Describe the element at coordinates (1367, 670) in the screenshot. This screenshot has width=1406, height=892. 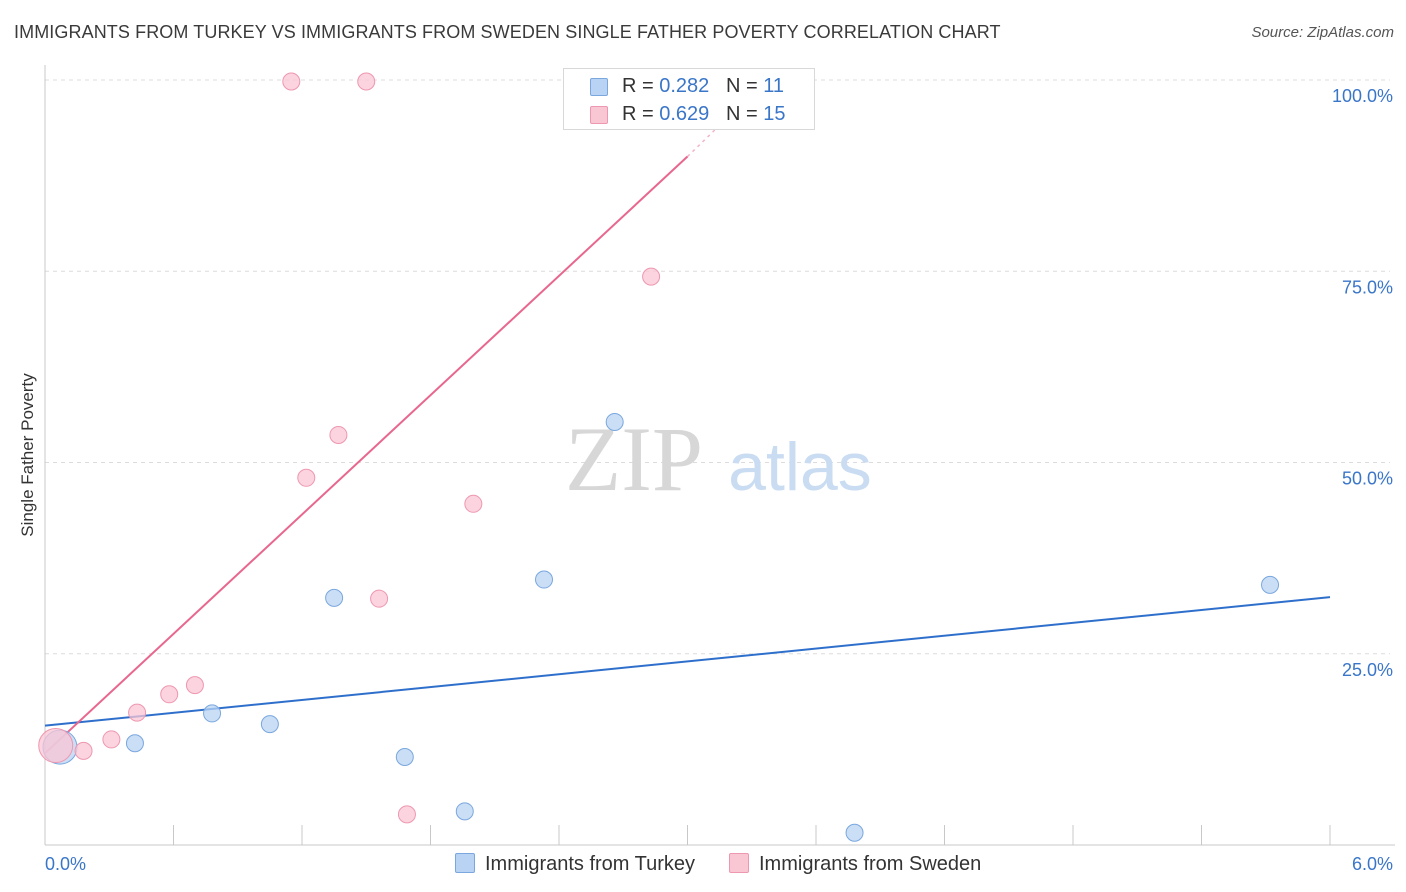
I see `y-tick-label: 25.0%` at that location.